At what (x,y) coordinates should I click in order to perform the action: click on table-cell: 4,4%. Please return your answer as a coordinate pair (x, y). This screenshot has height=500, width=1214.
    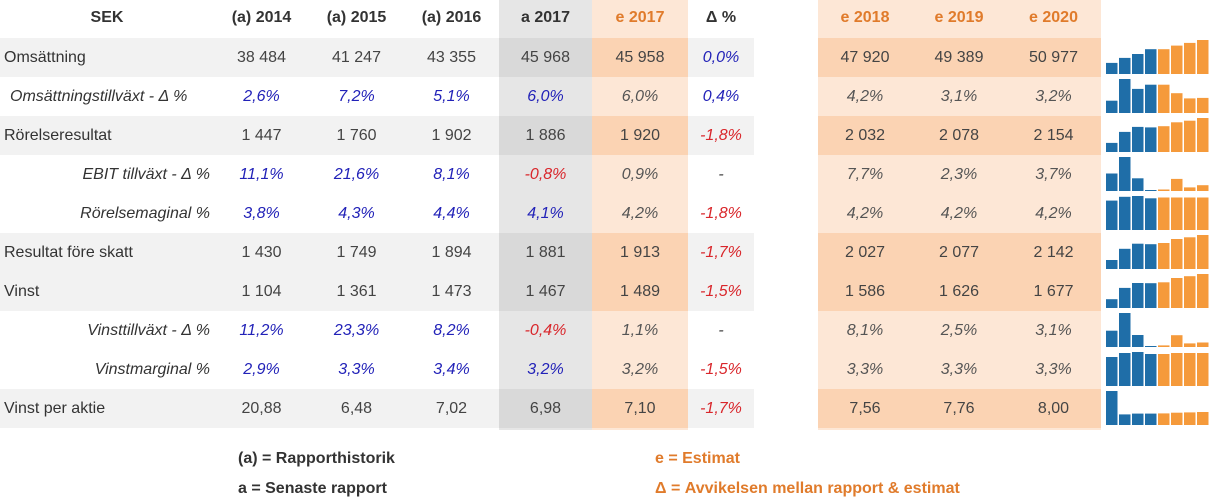
    Looking at the image, I should click on (451, 213).